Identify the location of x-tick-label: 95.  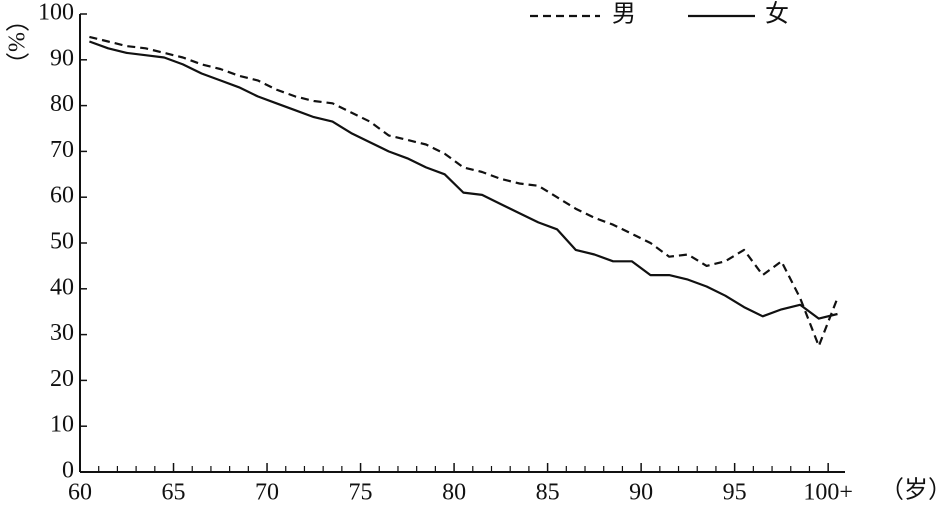
(735, 493).